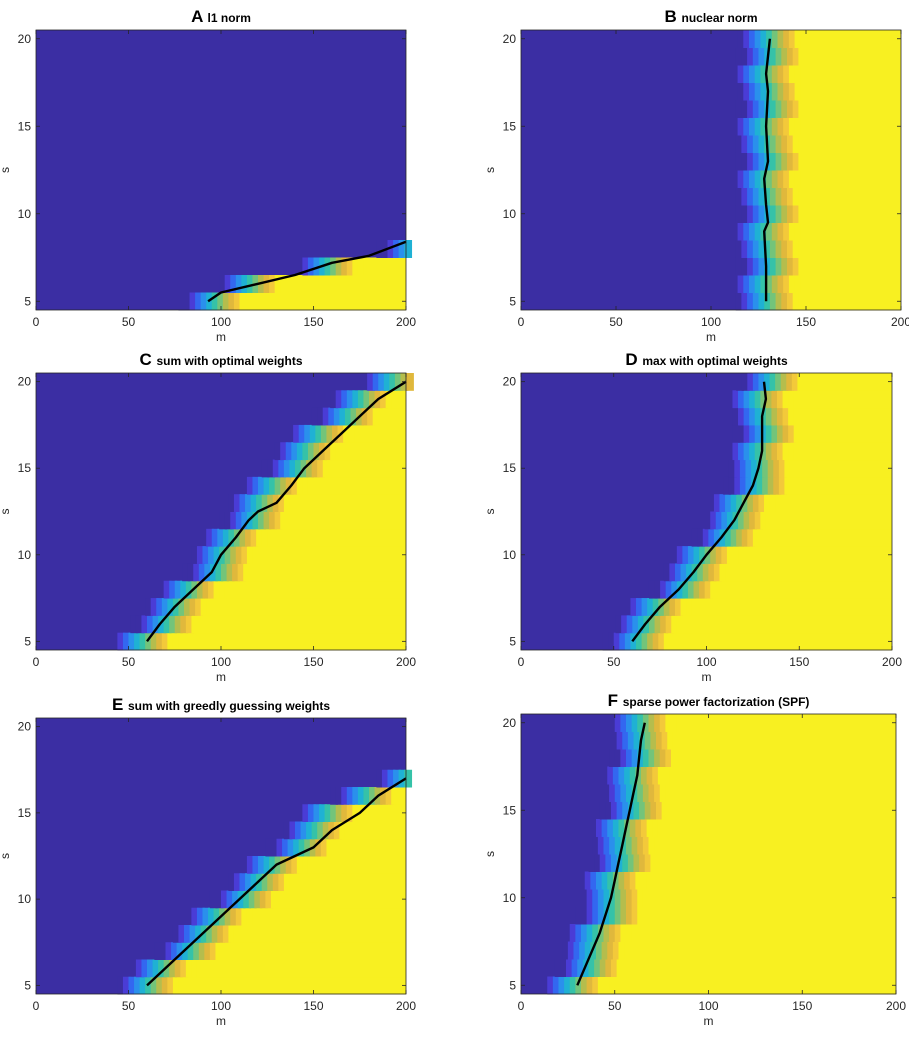 This screenshot has width=909, height=1037. I want to click on y-tick-label: 10, so click(510, 898).